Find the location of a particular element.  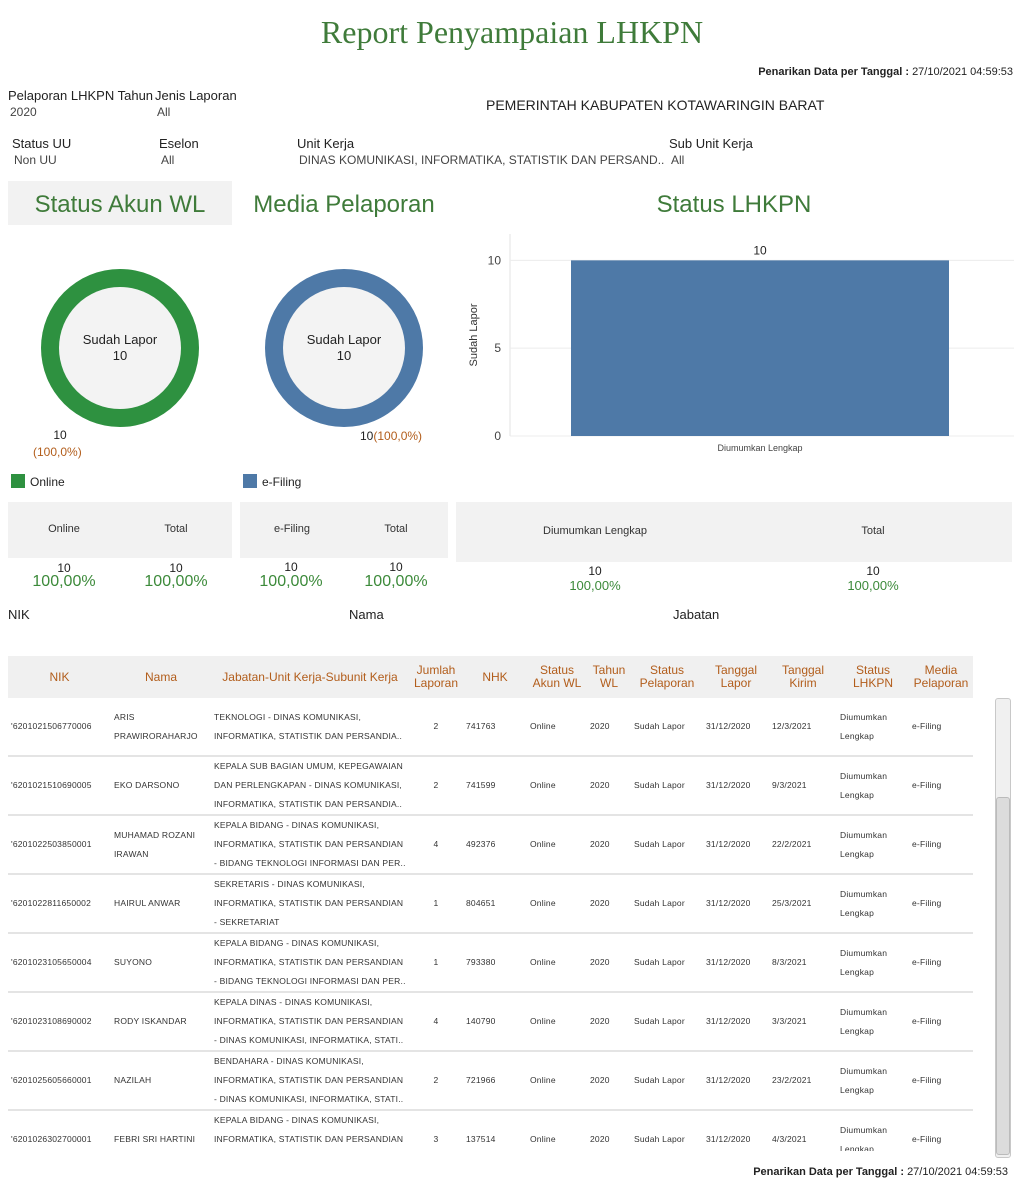

nik-cell: '6201022811650002 is located at coordinates (59, 904).